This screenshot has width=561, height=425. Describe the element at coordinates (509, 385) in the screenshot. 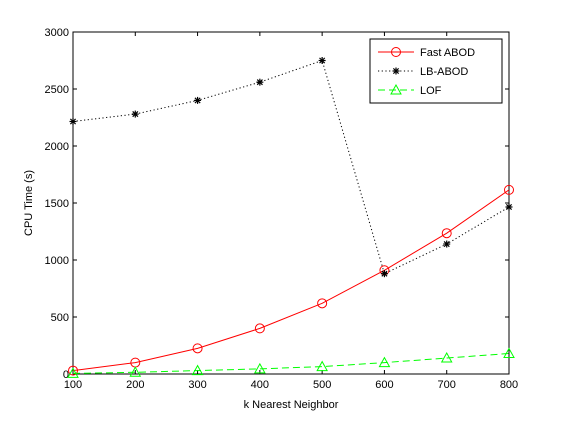

I see `x-tick-label: 800` at that location.